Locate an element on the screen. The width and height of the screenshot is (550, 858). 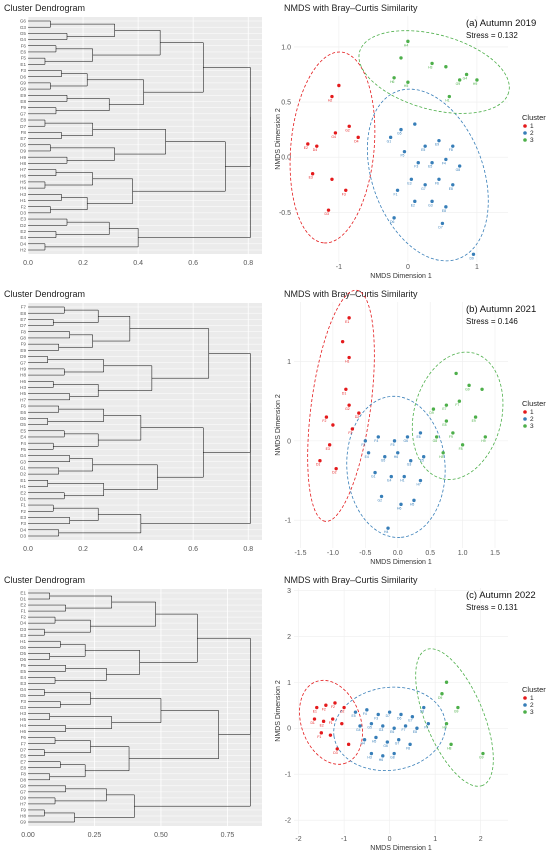
point-label: D8 is located at coordinates (422, 712).